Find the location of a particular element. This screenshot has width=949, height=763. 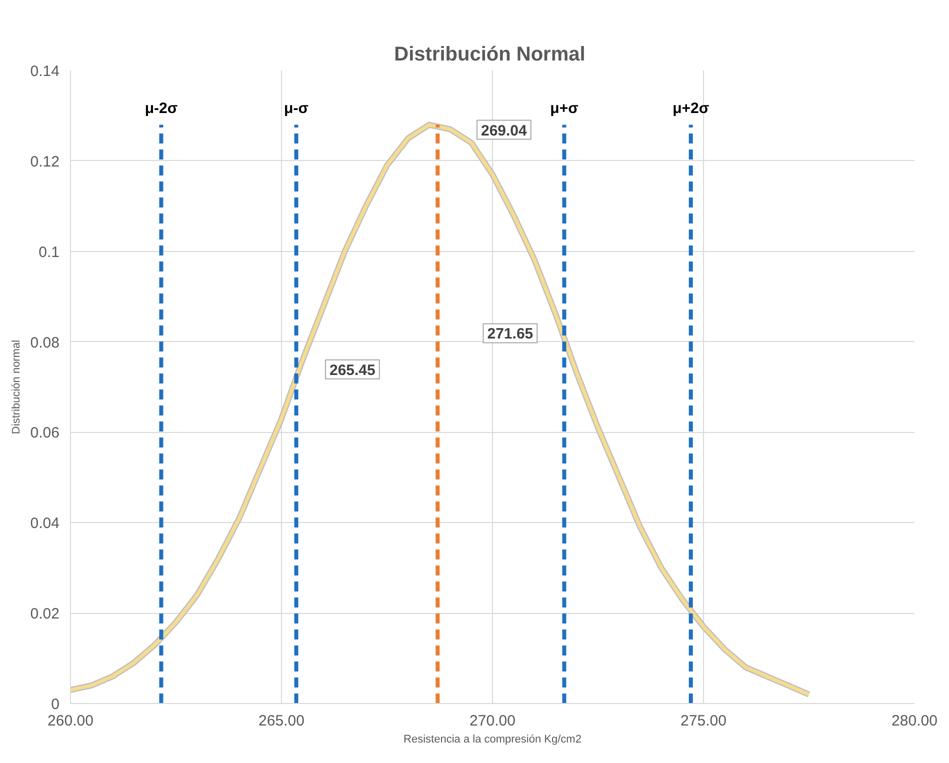

y-tick-label: 0.04 is located at coordinates (45, 523).